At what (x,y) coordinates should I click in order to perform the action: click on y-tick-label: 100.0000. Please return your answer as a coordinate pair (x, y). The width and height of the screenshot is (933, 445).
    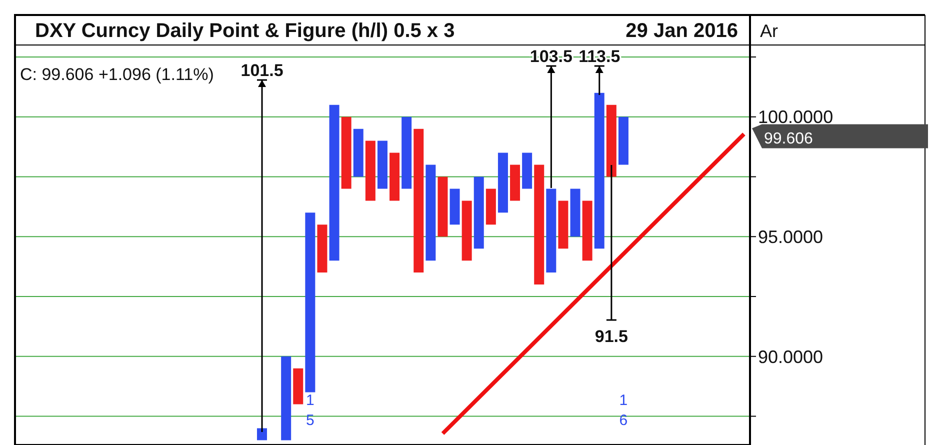
    Looking at the image, I should click on (796, 117).